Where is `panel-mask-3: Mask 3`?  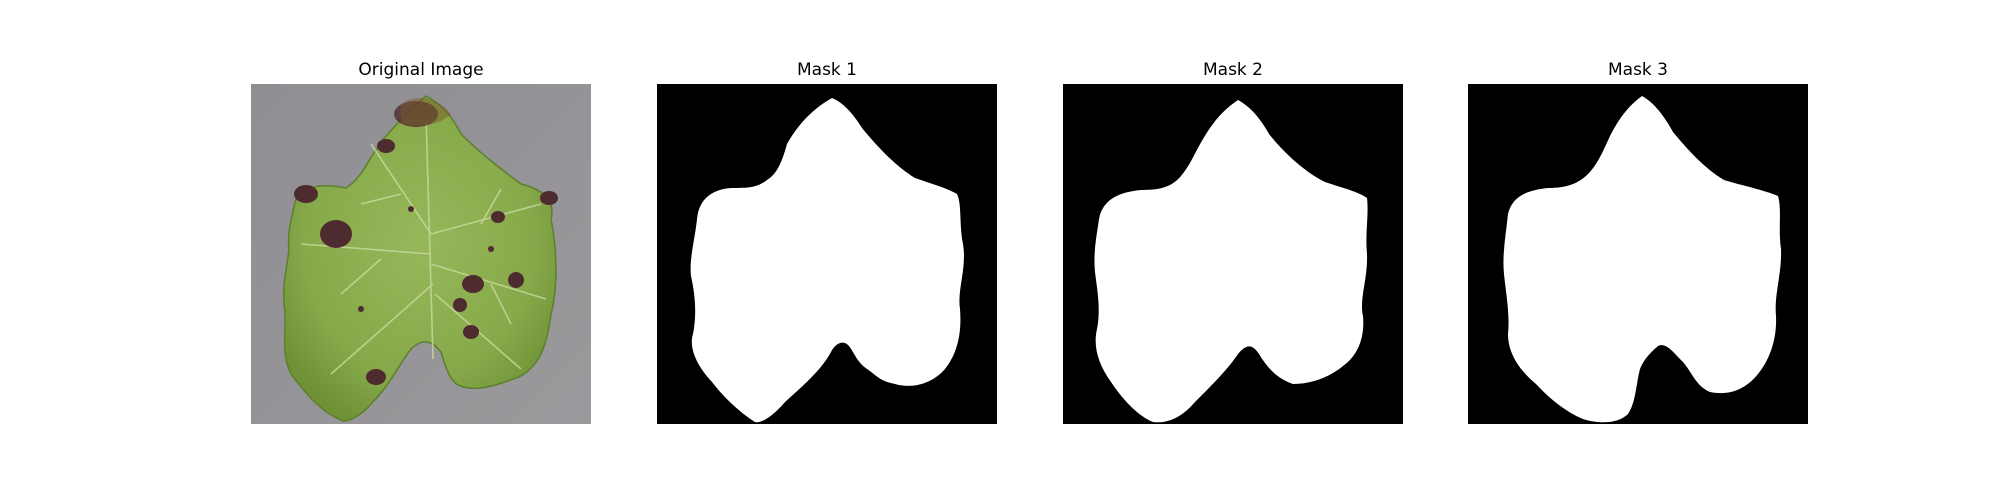
panel-mask-3: Mask 3 is located at coordinates (1638, 240).